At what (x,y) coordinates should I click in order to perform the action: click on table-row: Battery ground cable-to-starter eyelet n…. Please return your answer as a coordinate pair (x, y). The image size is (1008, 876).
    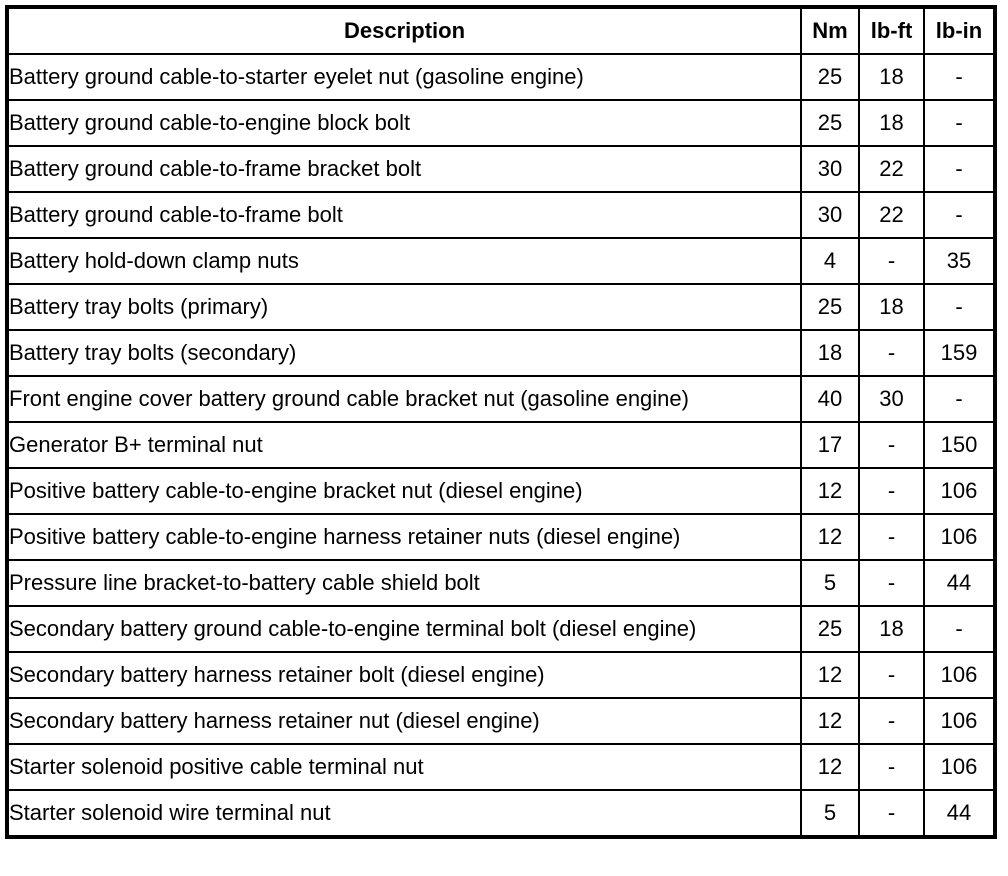
    Looking at the image, I should click on (501, 77).